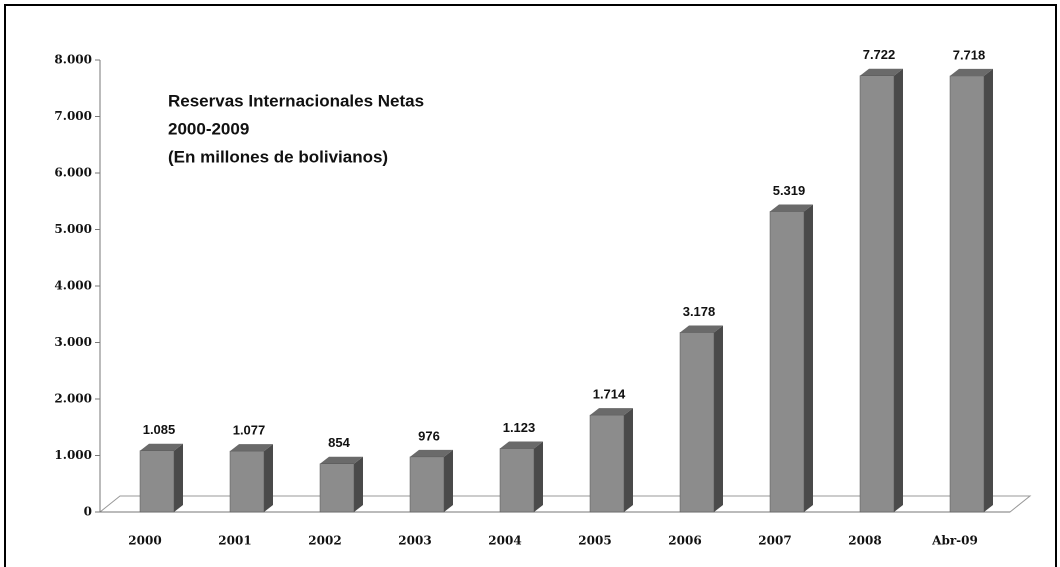  I want to click on x-tick-label: 2007, so click(774, 541).